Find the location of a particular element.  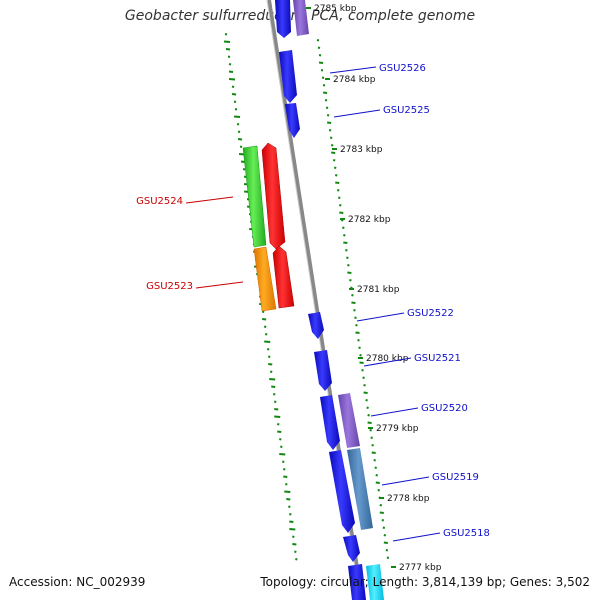

kbp-tick-label: 2780 kbp is located at coordinates (387, 359).